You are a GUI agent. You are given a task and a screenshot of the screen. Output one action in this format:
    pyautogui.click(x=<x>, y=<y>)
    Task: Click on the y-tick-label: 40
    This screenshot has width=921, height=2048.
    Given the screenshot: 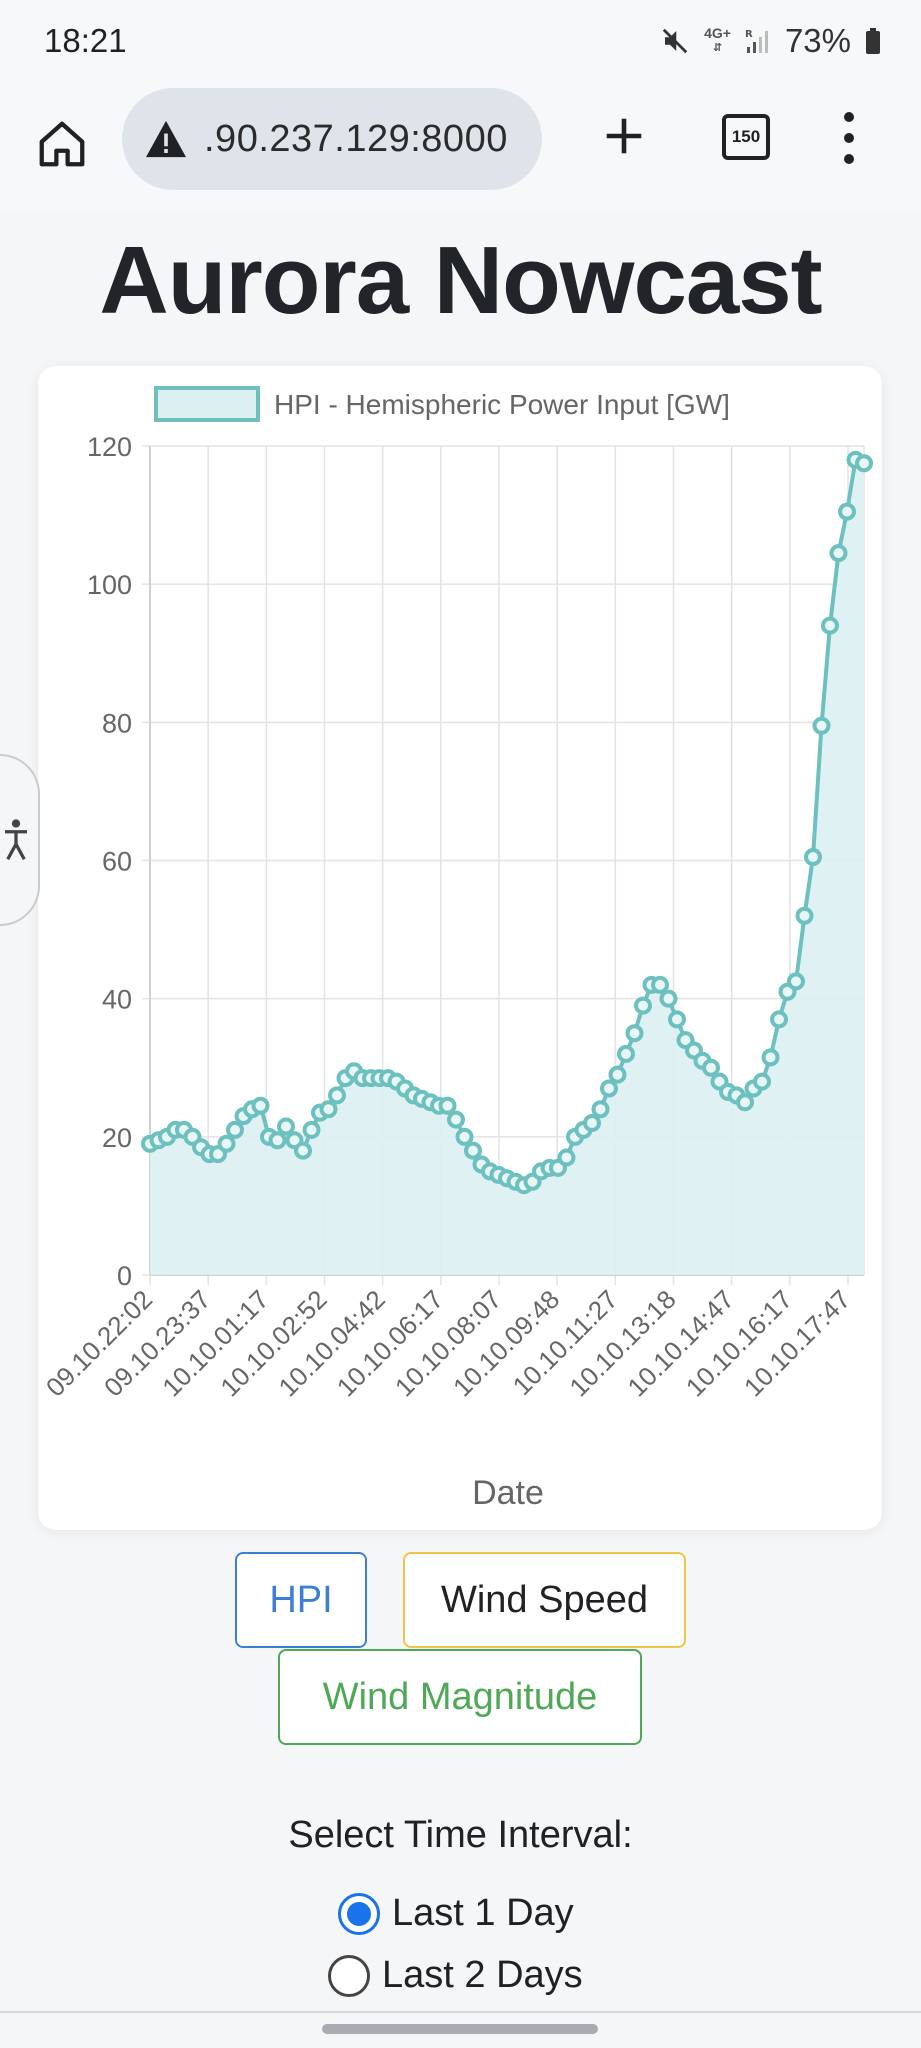 What is the action you would take?
    pyautogui.click(x=117, y=1000)
    